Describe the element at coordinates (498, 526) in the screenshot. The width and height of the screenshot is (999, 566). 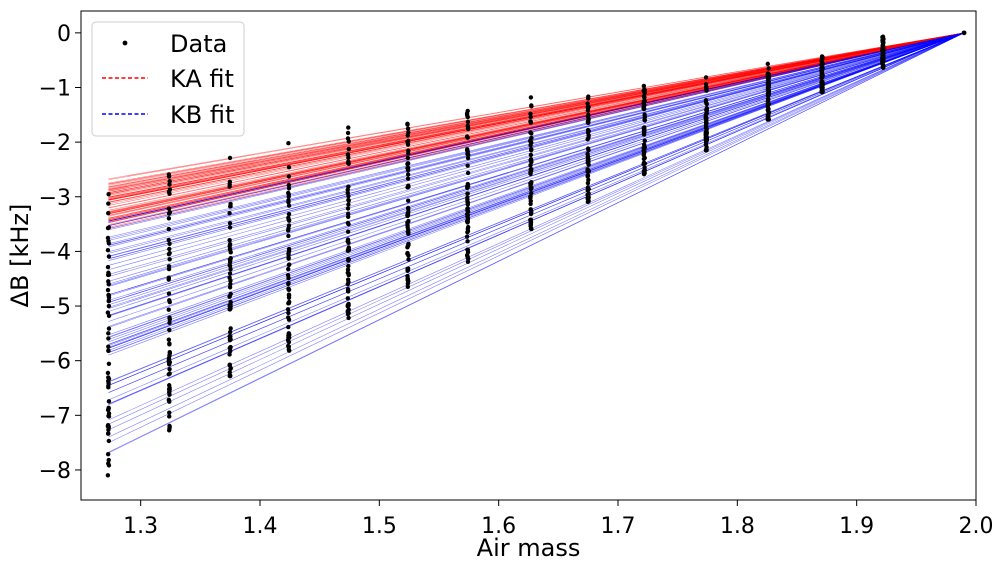
I see `x-tick-label: 1.6` at that location.